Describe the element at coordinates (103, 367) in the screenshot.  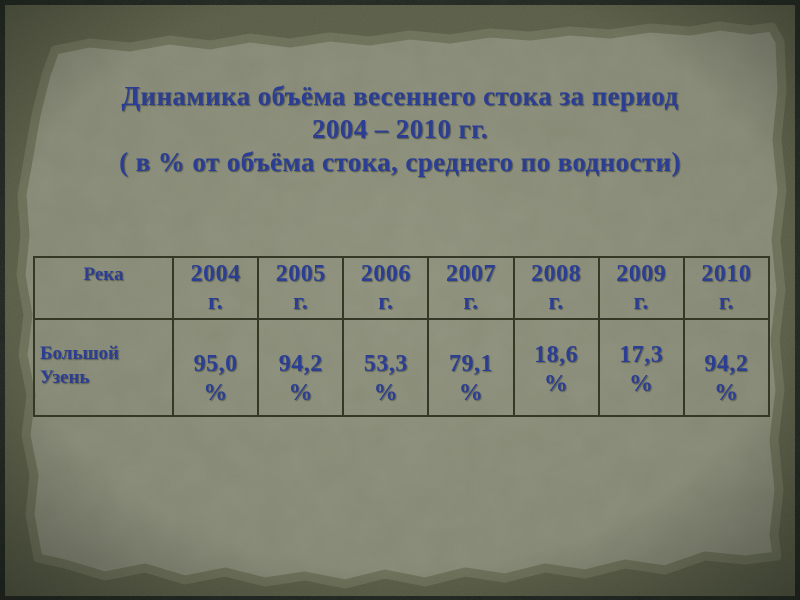
I see `row-label-river: Большой Узень` at that location.